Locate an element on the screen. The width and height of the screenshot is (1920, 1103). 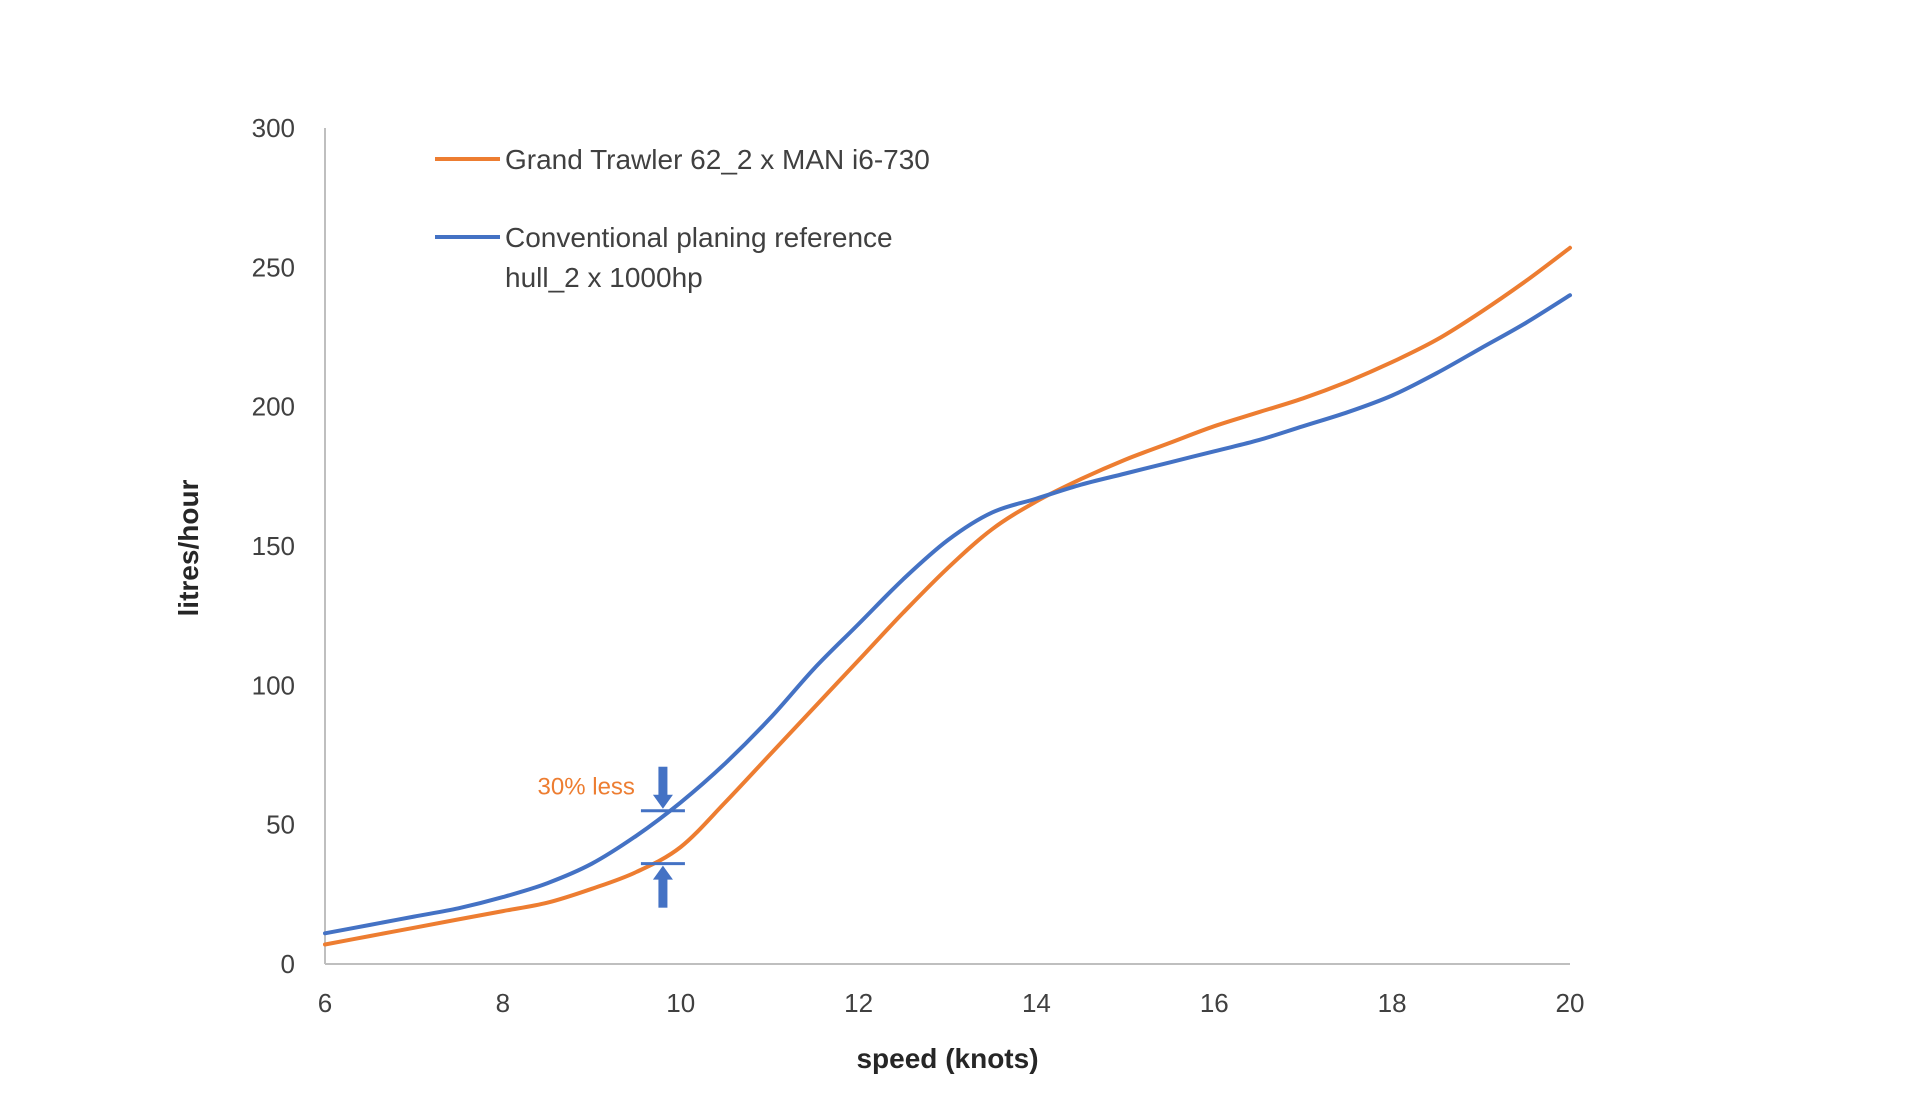
legend-label-conventional-hull-line2: hull_2 x 1000hp is located at coordinates (604, 277).